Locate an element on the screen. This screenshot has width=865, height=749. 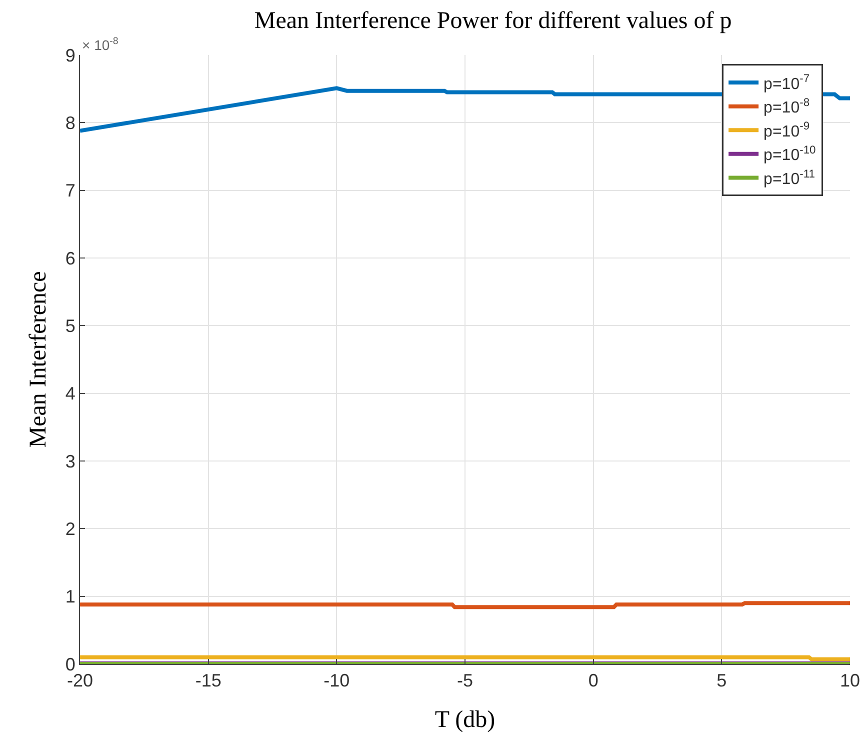
legend-label: p=10$^{-11}$ is located at coordinates (789, 178).